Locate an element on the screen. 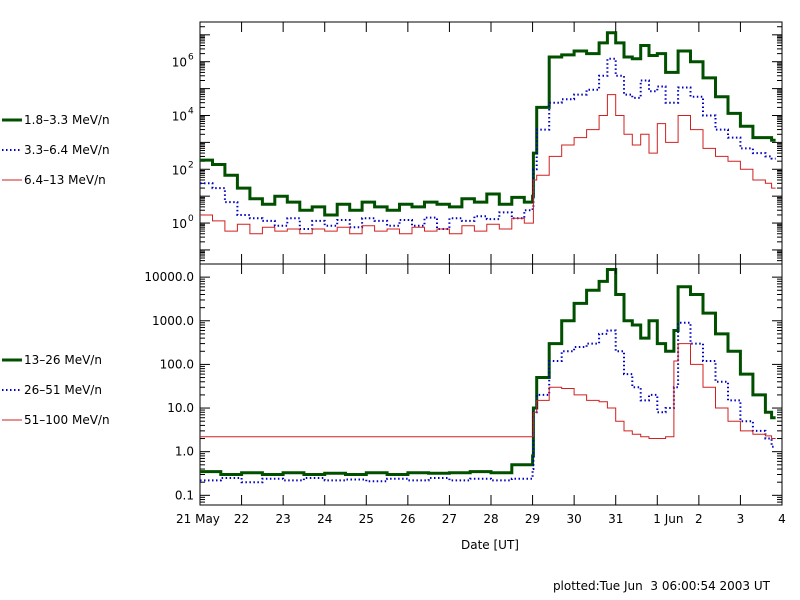 The height and width of the screenshot is (600, 800). x-tick-label: 24 is located at coordinates (324, 519).